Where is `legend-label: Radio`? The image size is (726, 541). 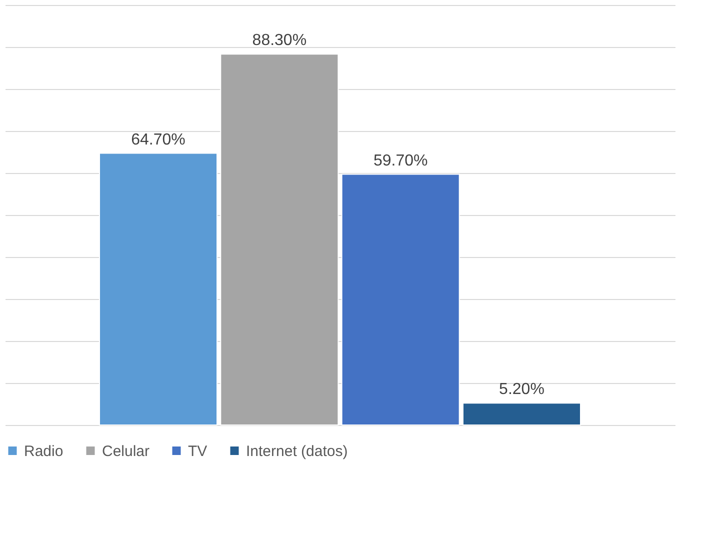 legend-label: Radio is located at coordinates (44, 451).